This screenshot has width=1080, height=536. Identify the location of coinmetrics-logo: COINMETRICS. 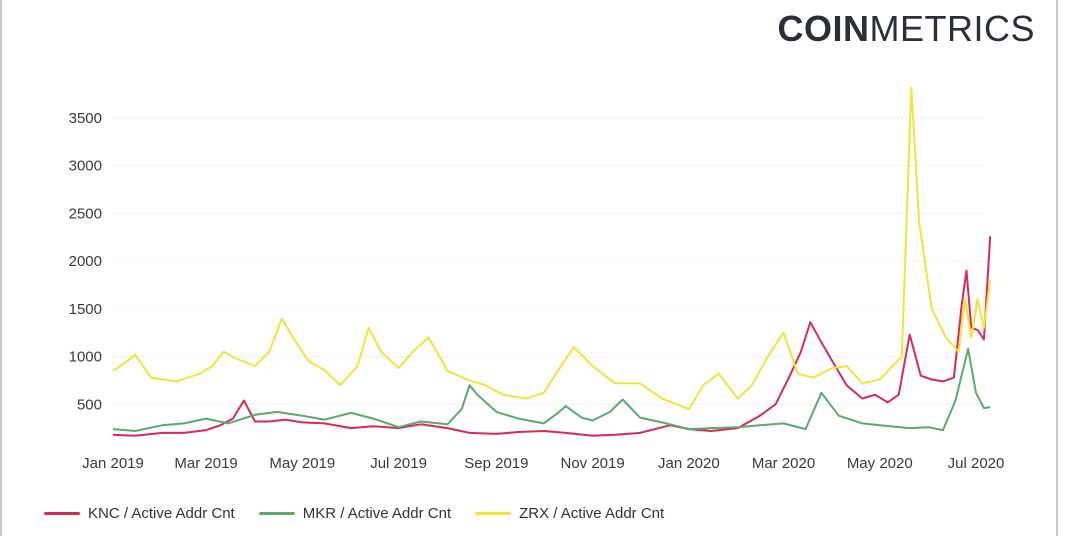
(907, 29).